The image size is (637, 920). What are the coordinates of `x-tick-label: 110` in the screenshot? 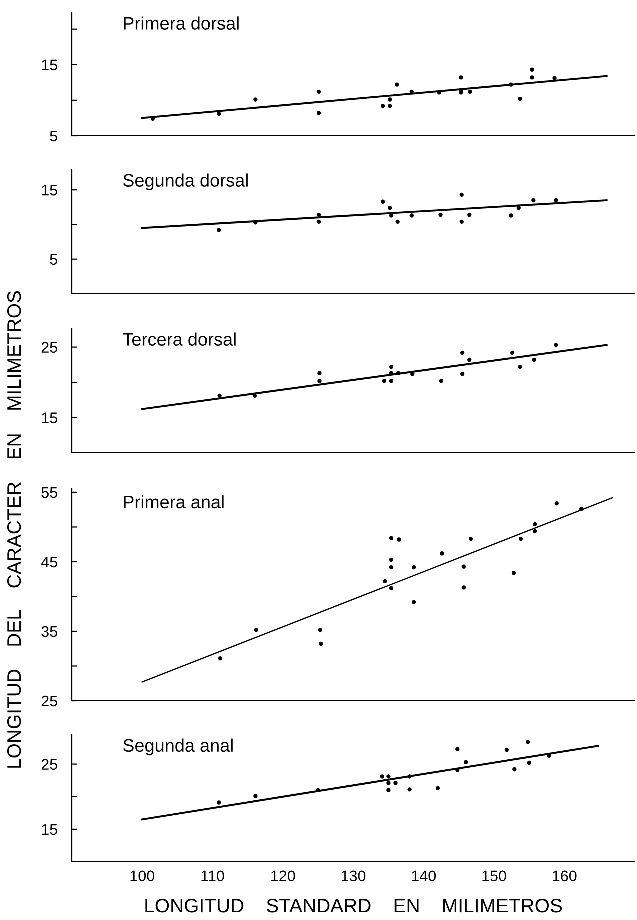 It's located at (213, 876).